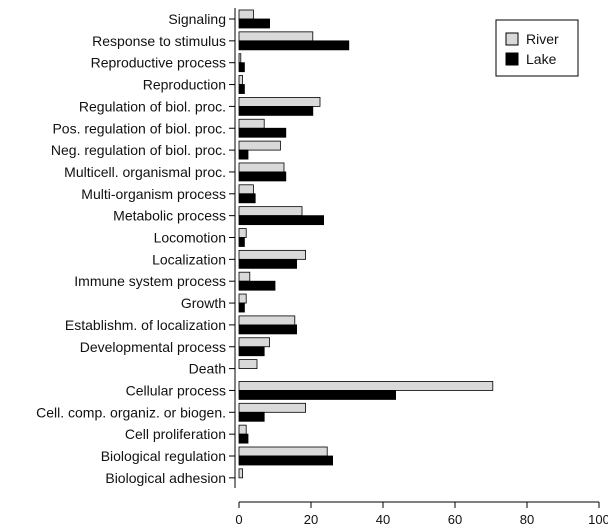 This screenshot has width=608, height=532. Describe the element at coordinates (163, 456) in the screenshot. I see `category-label: Biological regulation` at that location.